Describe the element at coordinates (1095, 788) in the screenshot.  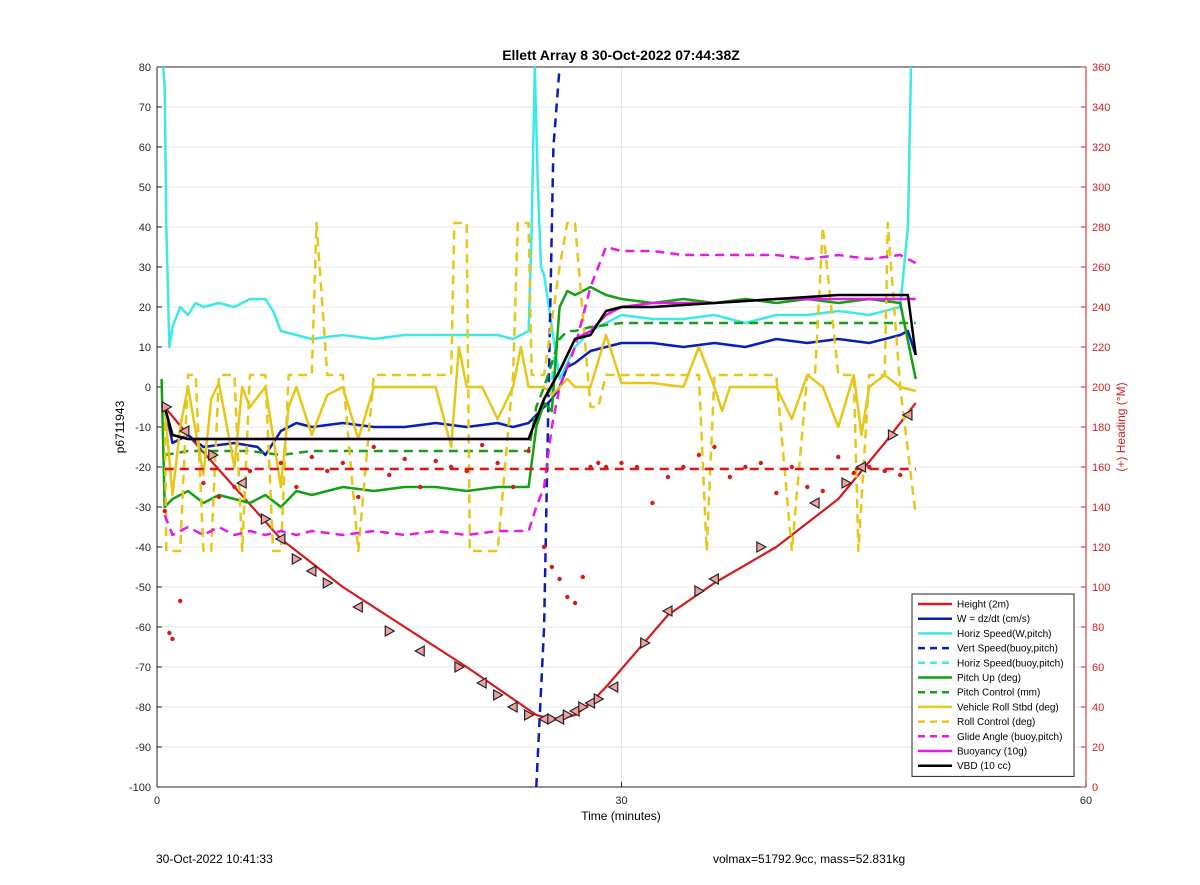
I see `y2-tick-label: 0` at that location.